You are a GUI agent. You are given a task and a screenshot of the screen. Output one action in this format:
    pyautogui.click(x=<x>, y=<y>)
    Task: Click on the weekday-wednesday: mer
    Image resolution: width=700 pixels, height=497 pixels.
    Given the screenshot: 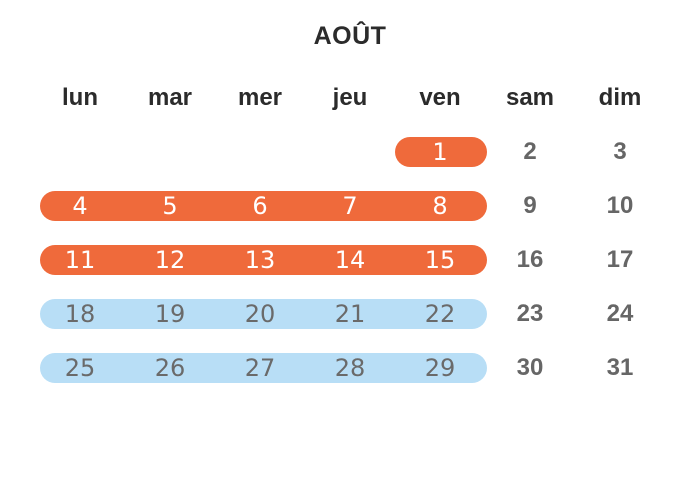 What is the action you would take?
    pyautogui.click(x=260, y=97)
    